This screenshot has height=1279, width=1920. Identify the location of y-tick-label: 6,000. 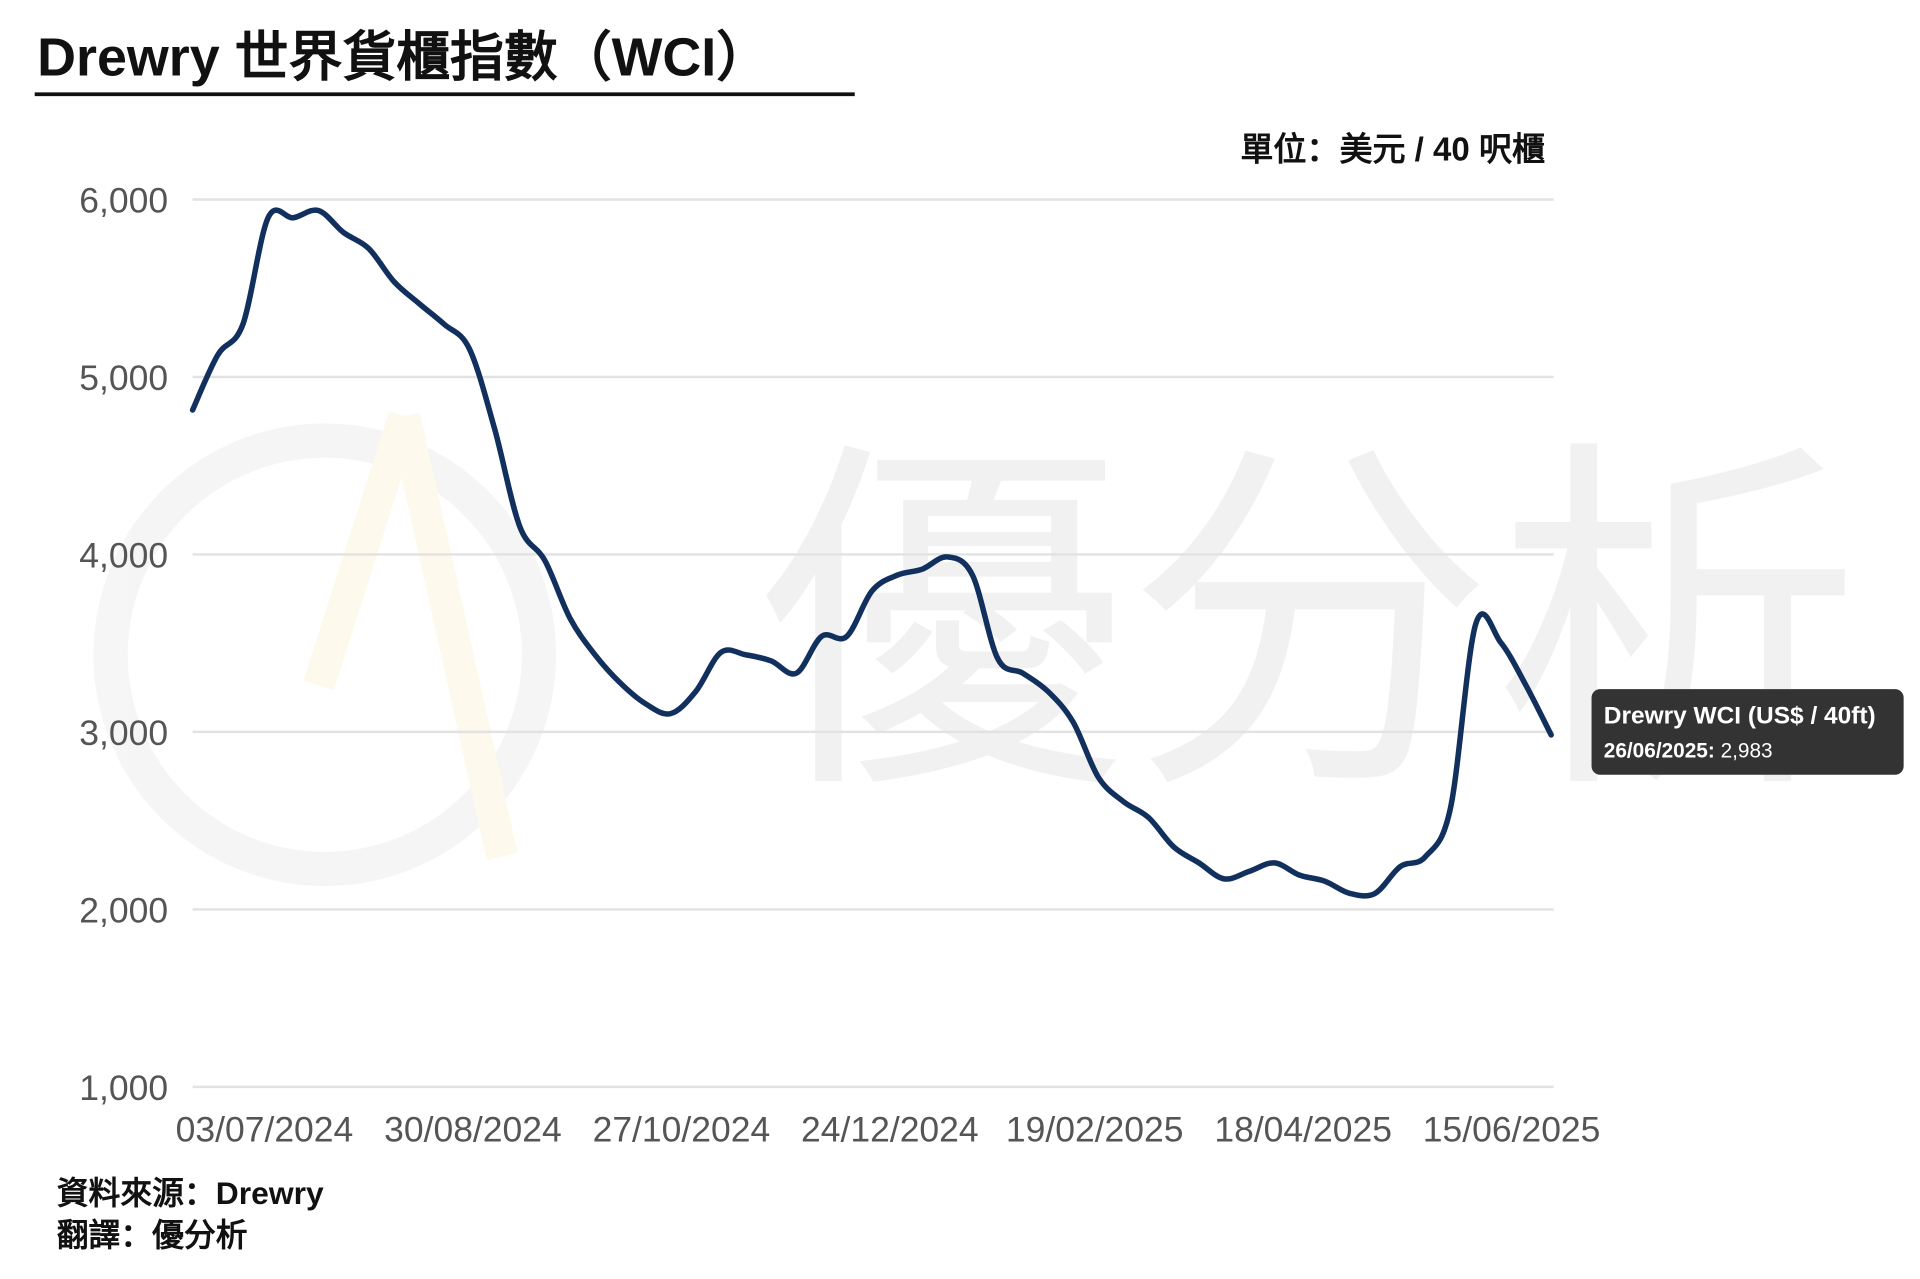
(123, 201).